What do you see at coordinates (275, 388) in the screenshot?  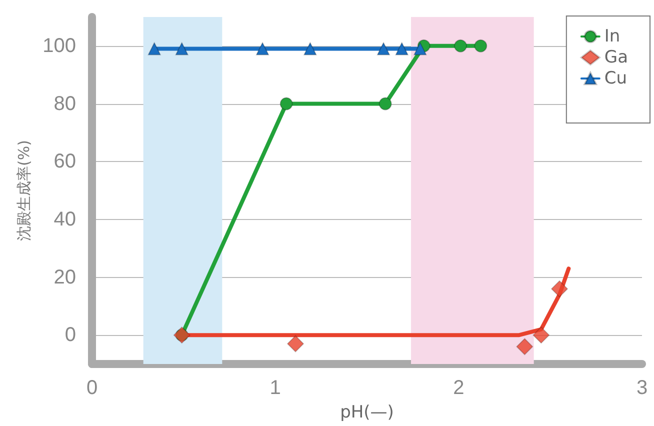 I see `x-tick-label: 1` at bounding box center [275, 388].